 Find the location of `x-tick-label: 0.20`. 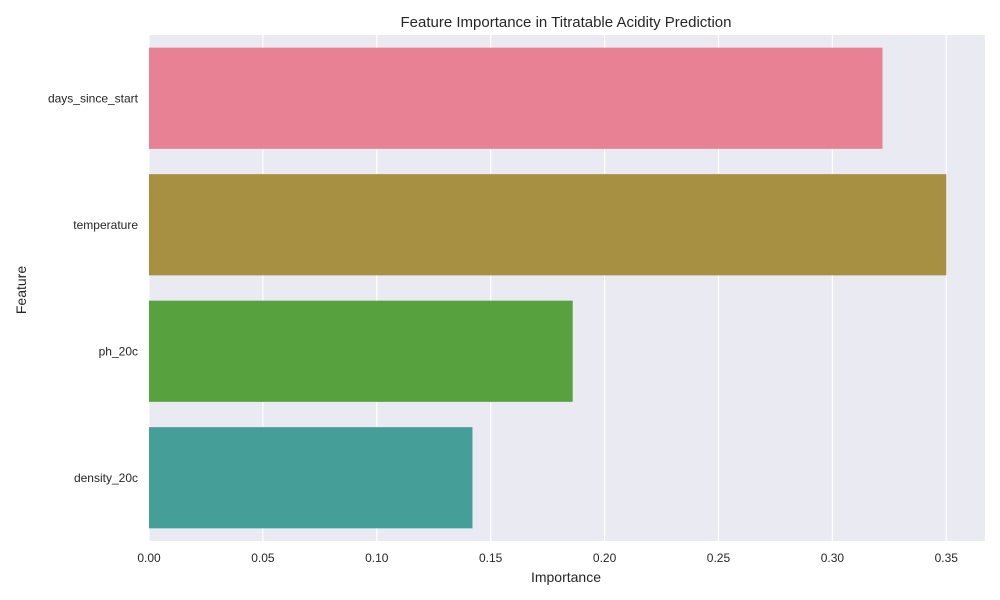

x-tick-label: 0.20 is located at coordinates (605, 558).